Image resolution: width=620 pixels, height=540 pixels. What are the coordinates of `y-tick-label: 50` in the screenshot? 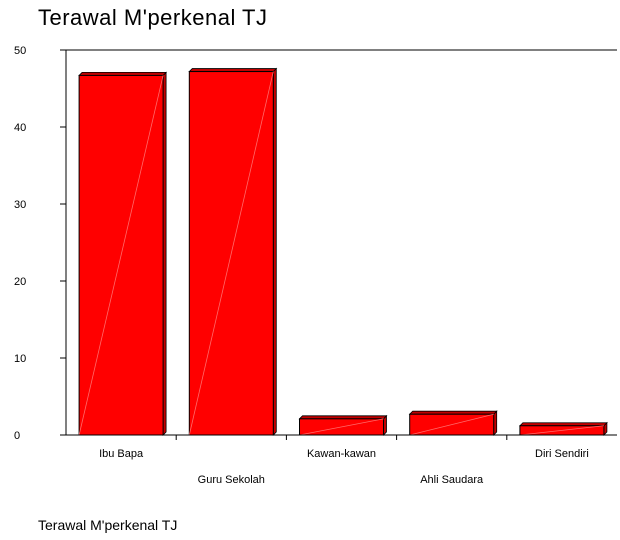 It's located at (20, 51).